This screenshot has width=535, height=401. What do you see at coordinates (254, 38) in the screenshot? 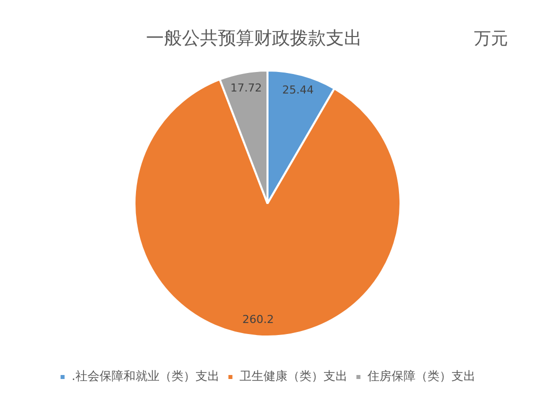
I see `chart-title: 一般公共预算财政拨款支出` at bounding box center [254, 38].